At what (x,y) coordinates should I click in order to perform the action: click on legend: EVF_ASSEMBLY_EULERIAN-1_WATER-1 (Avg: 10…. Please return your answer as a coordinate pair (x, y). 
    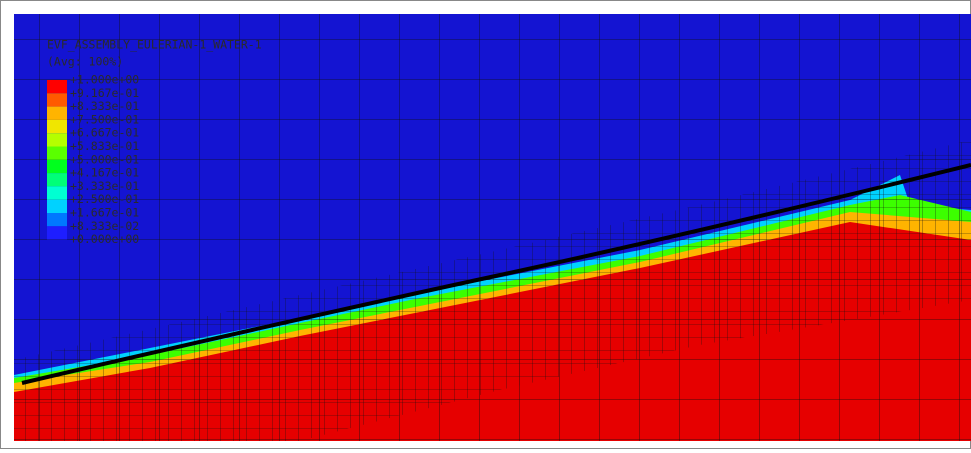
    Looking at the image, I should click on (154, 142).